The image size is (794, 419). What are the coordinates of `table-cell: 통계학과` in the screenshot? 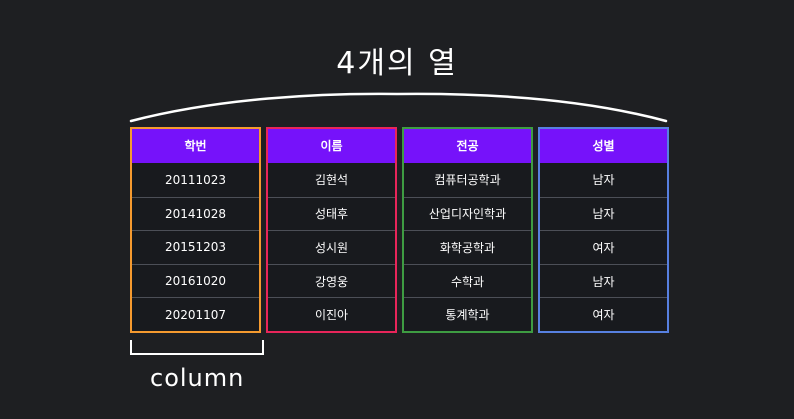 It's located at (467, 314).